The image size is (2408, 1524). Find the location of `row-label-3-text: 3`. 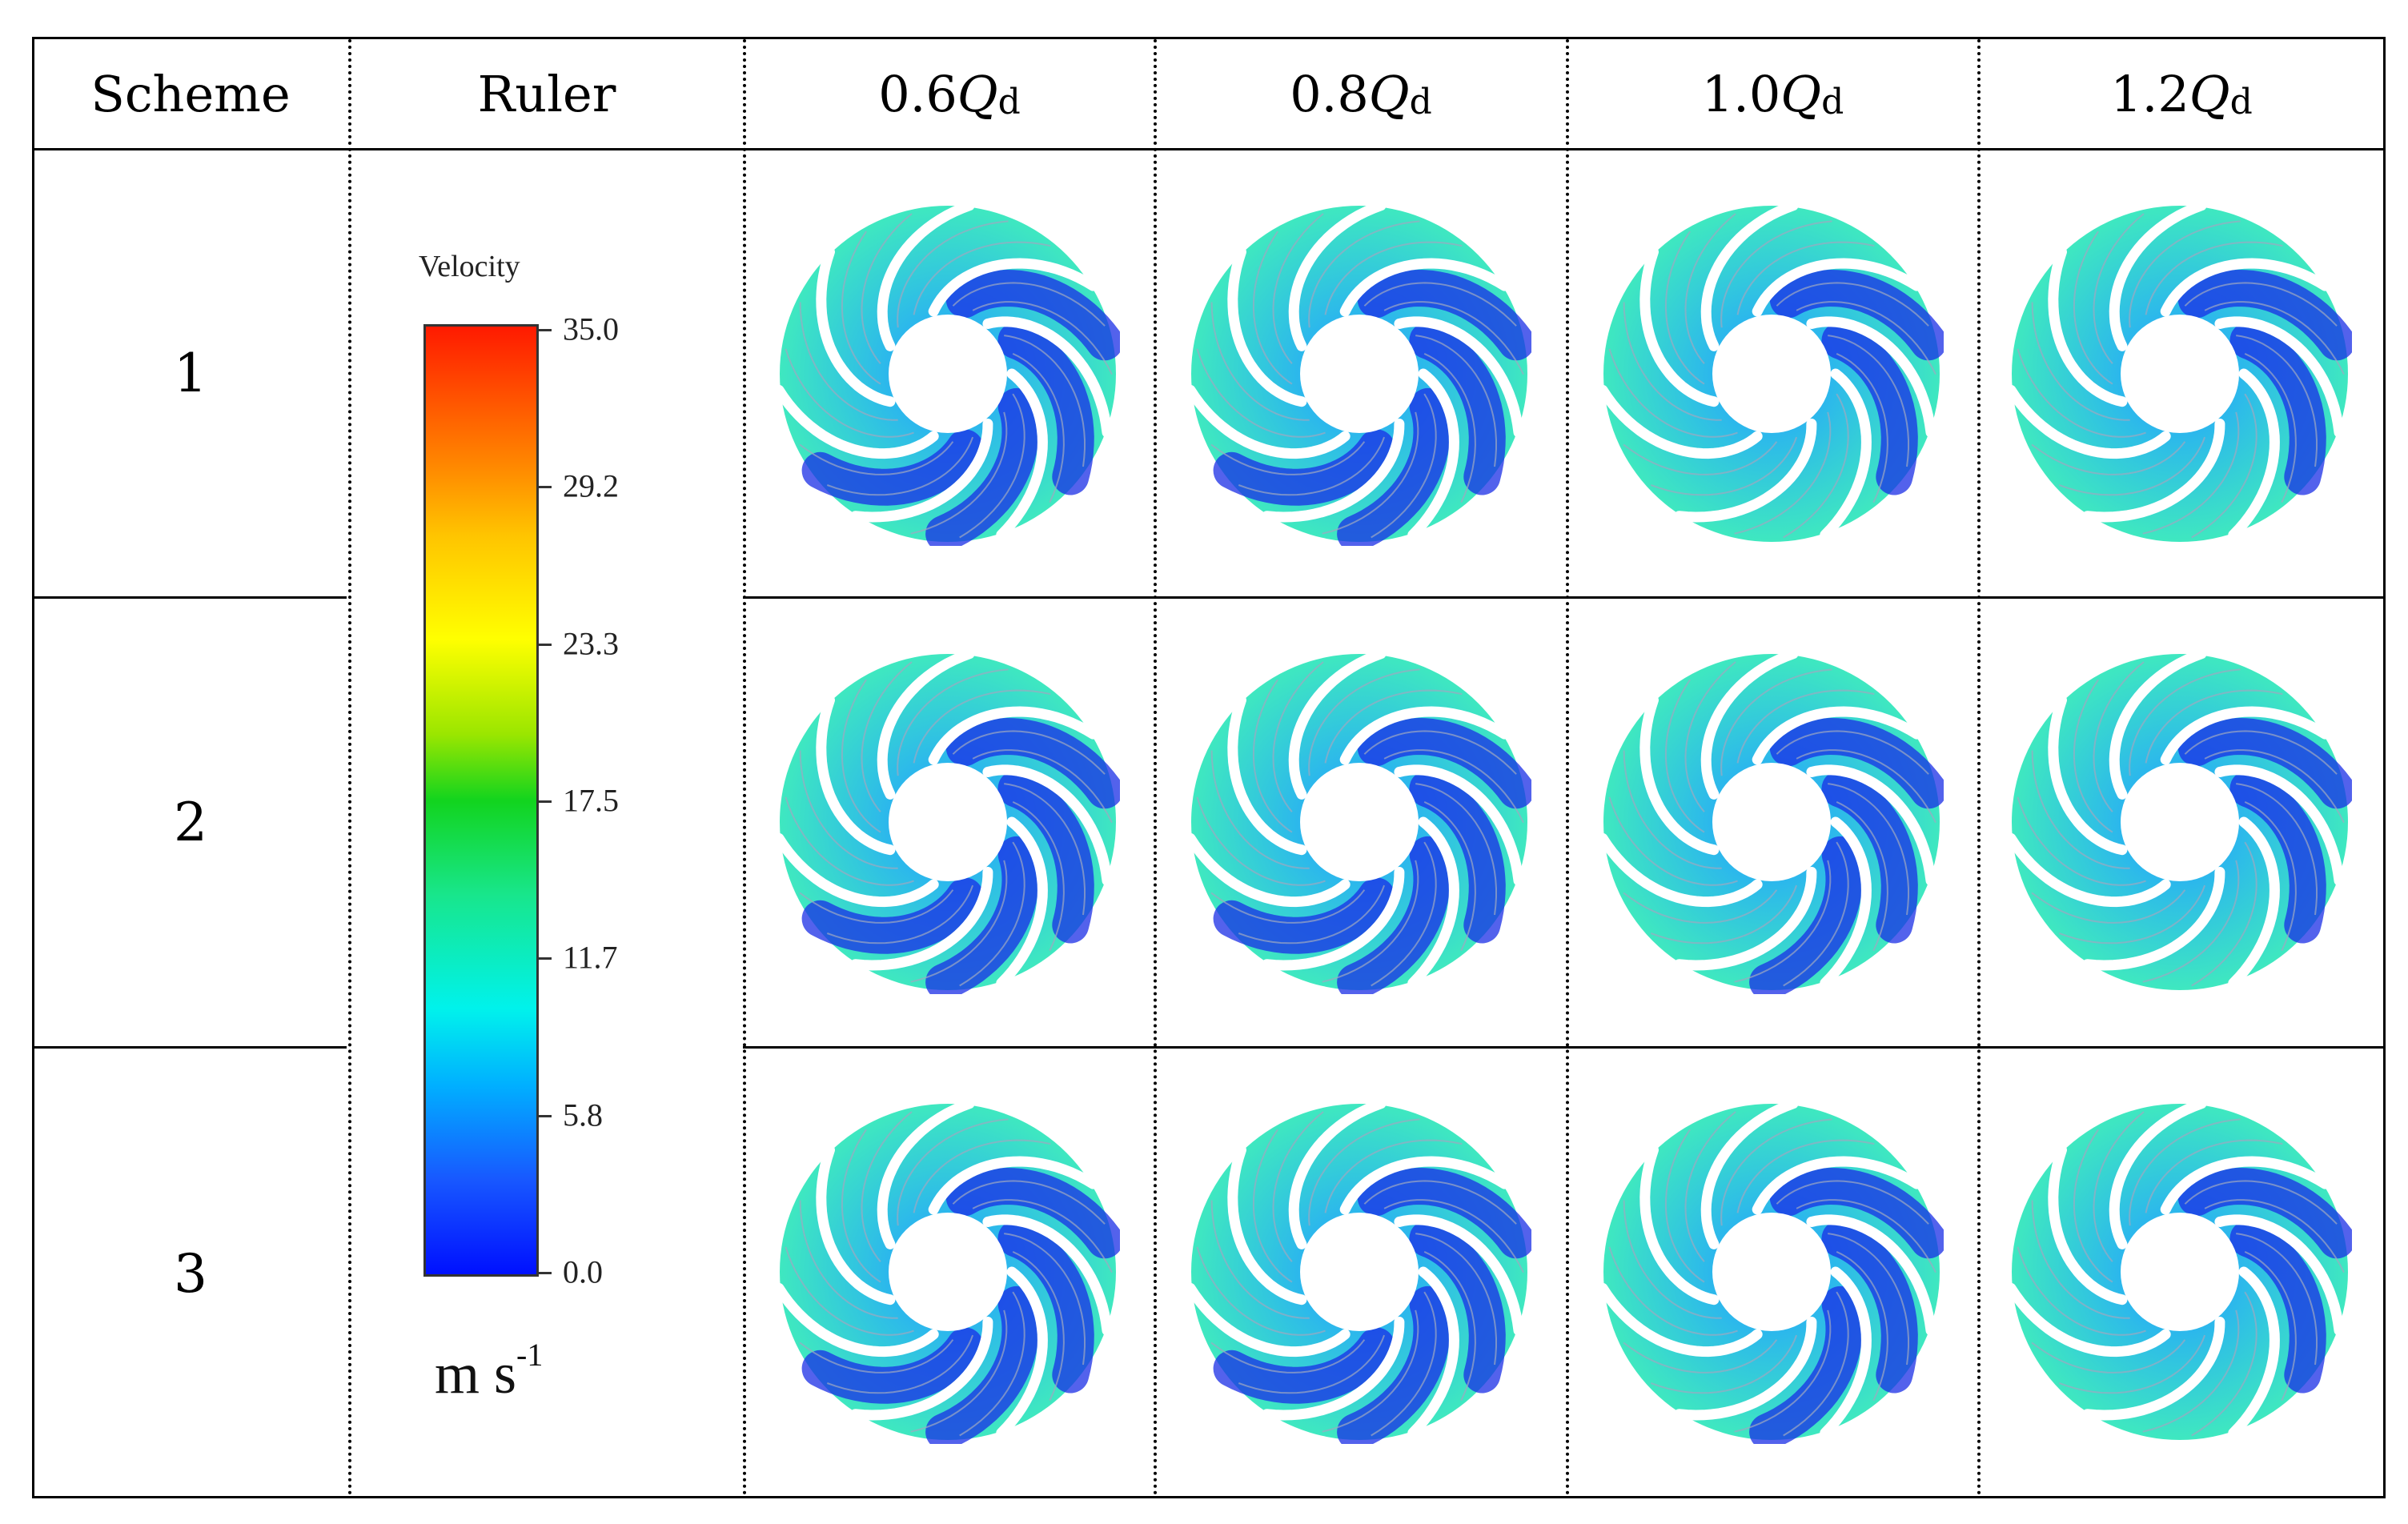

row-label-3-text: 3 is located at coordinates (190, 1273).